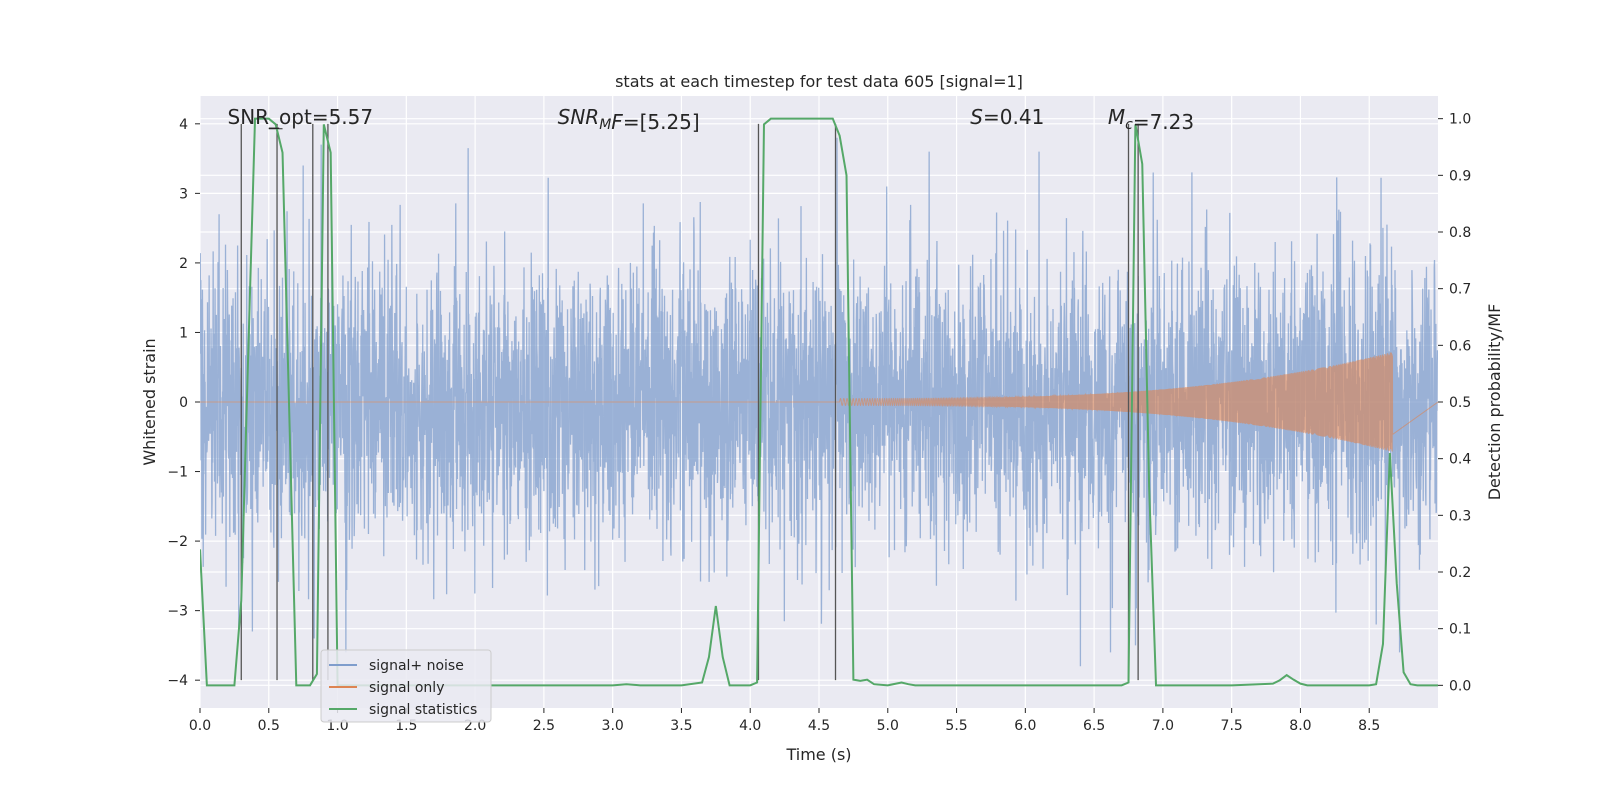 The width and height of the screenshot is (1600, 800). I want to click on x-tick-label: 6.5, so click(1094, 726).